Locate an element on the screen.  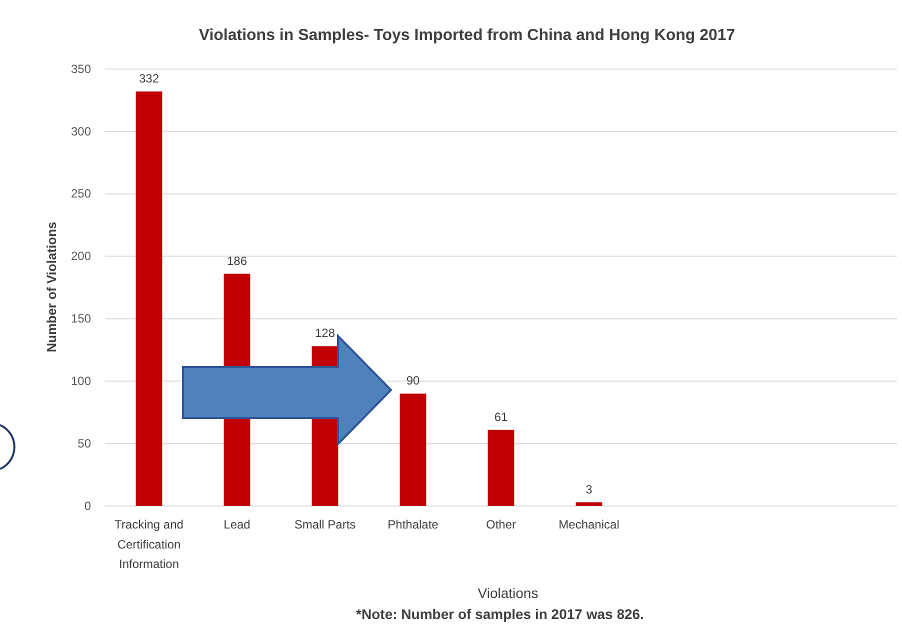
x-axis-title: Violations is located at coordinates (508, 593).